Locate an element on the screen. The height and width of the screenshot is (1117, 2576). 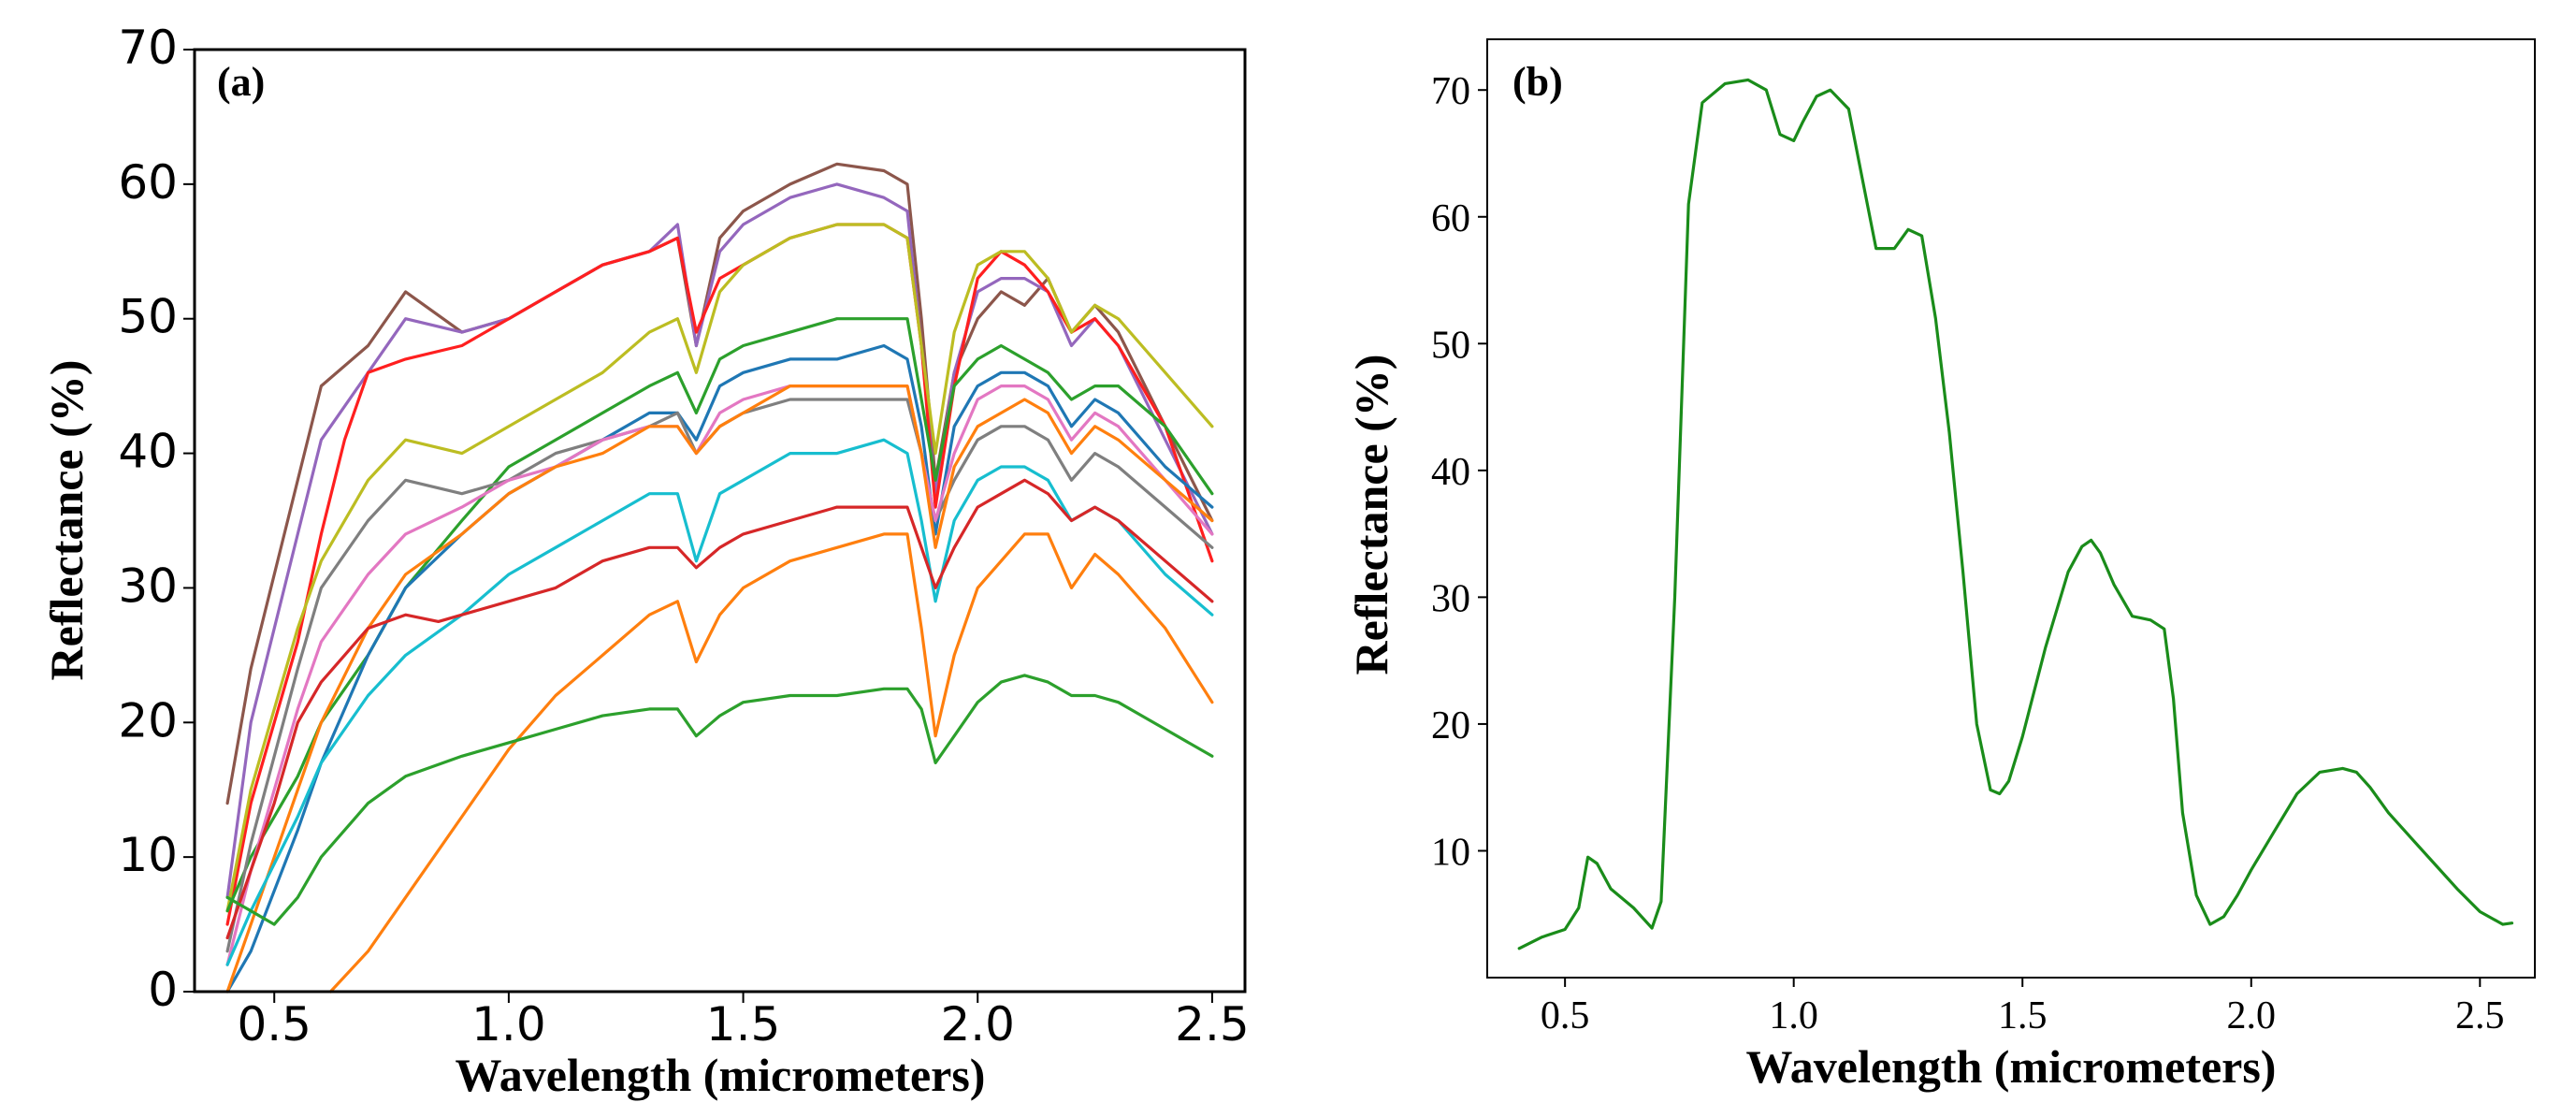
panel-b-y-tick-label: 70 is located at coordinates (1450, 91).